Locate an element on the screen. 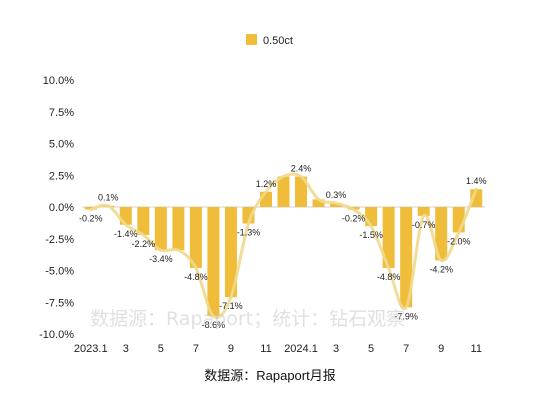  y-tick-label: 0.0% is located at coordinates (61, 208).